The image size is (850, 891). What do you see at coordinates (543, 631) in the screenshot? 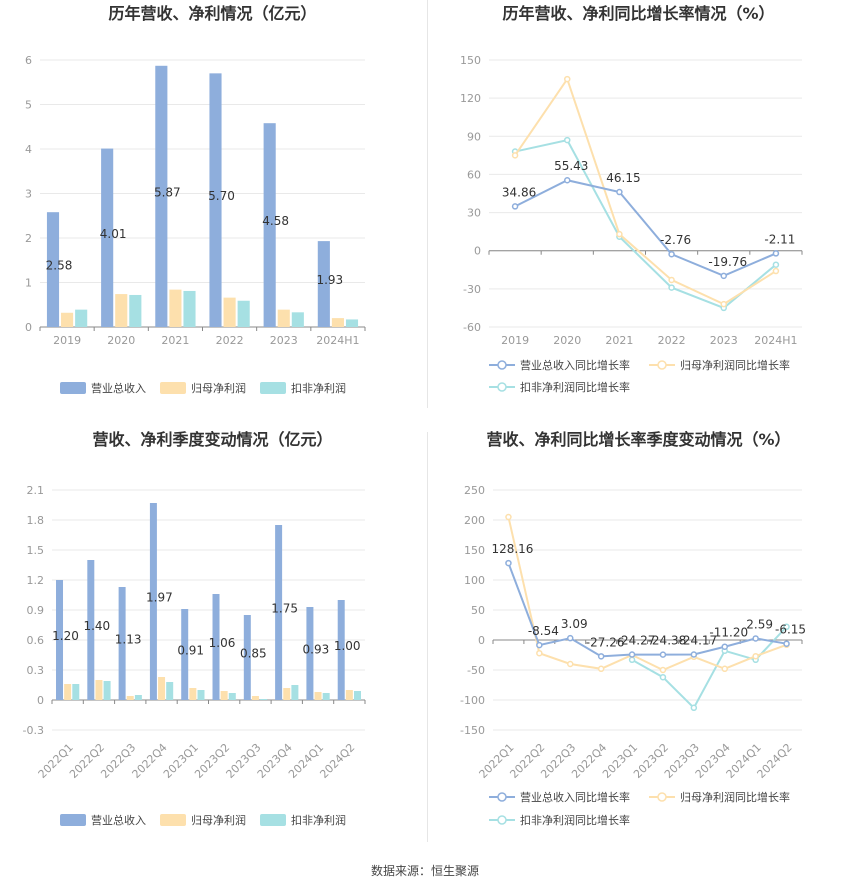
I see `line-data-label: -8.54` at bounding box center [543, 631].